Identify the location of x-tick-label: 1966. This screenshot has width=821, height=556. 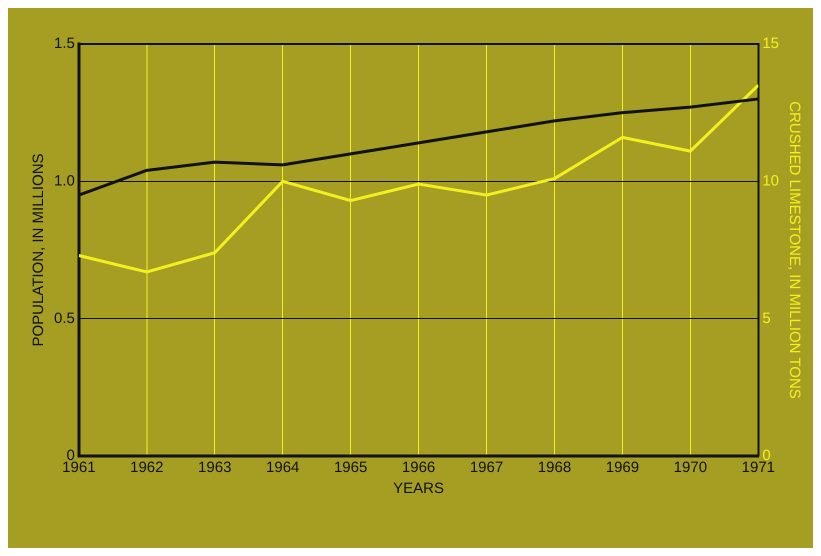
(419, 467).